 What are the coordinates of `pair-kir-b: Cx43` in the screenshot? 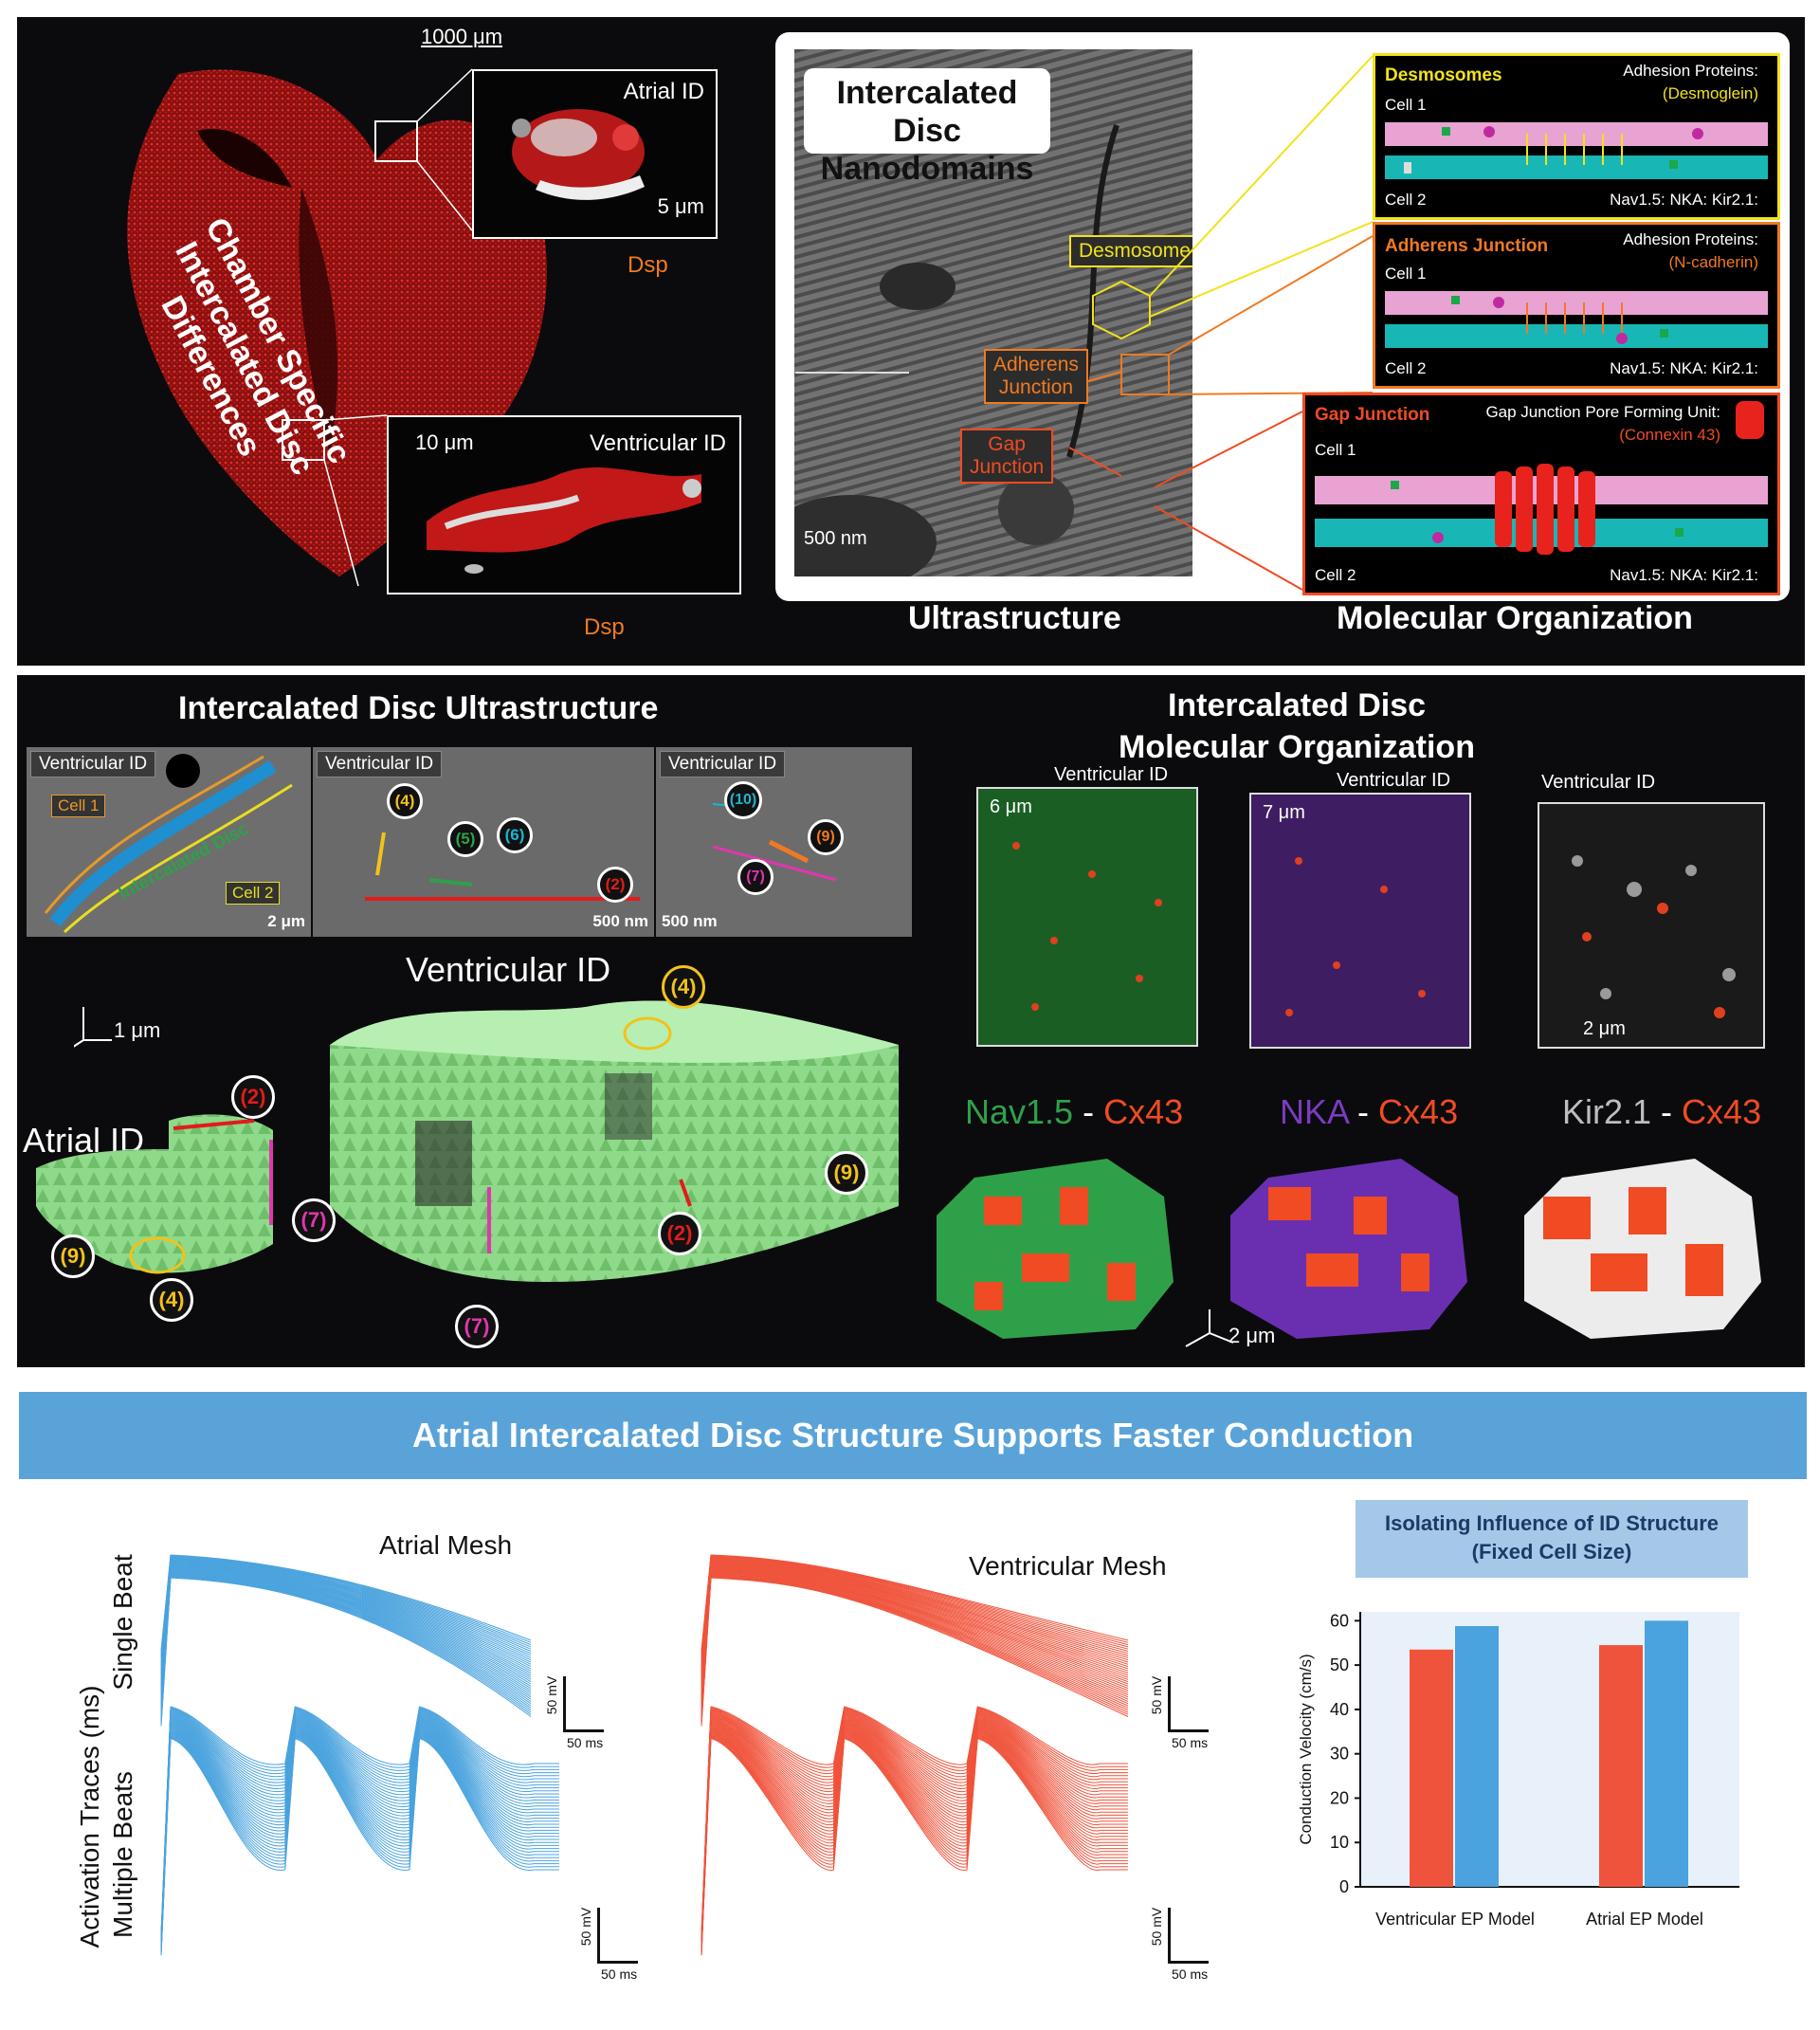 It's located at (1722, 1111).